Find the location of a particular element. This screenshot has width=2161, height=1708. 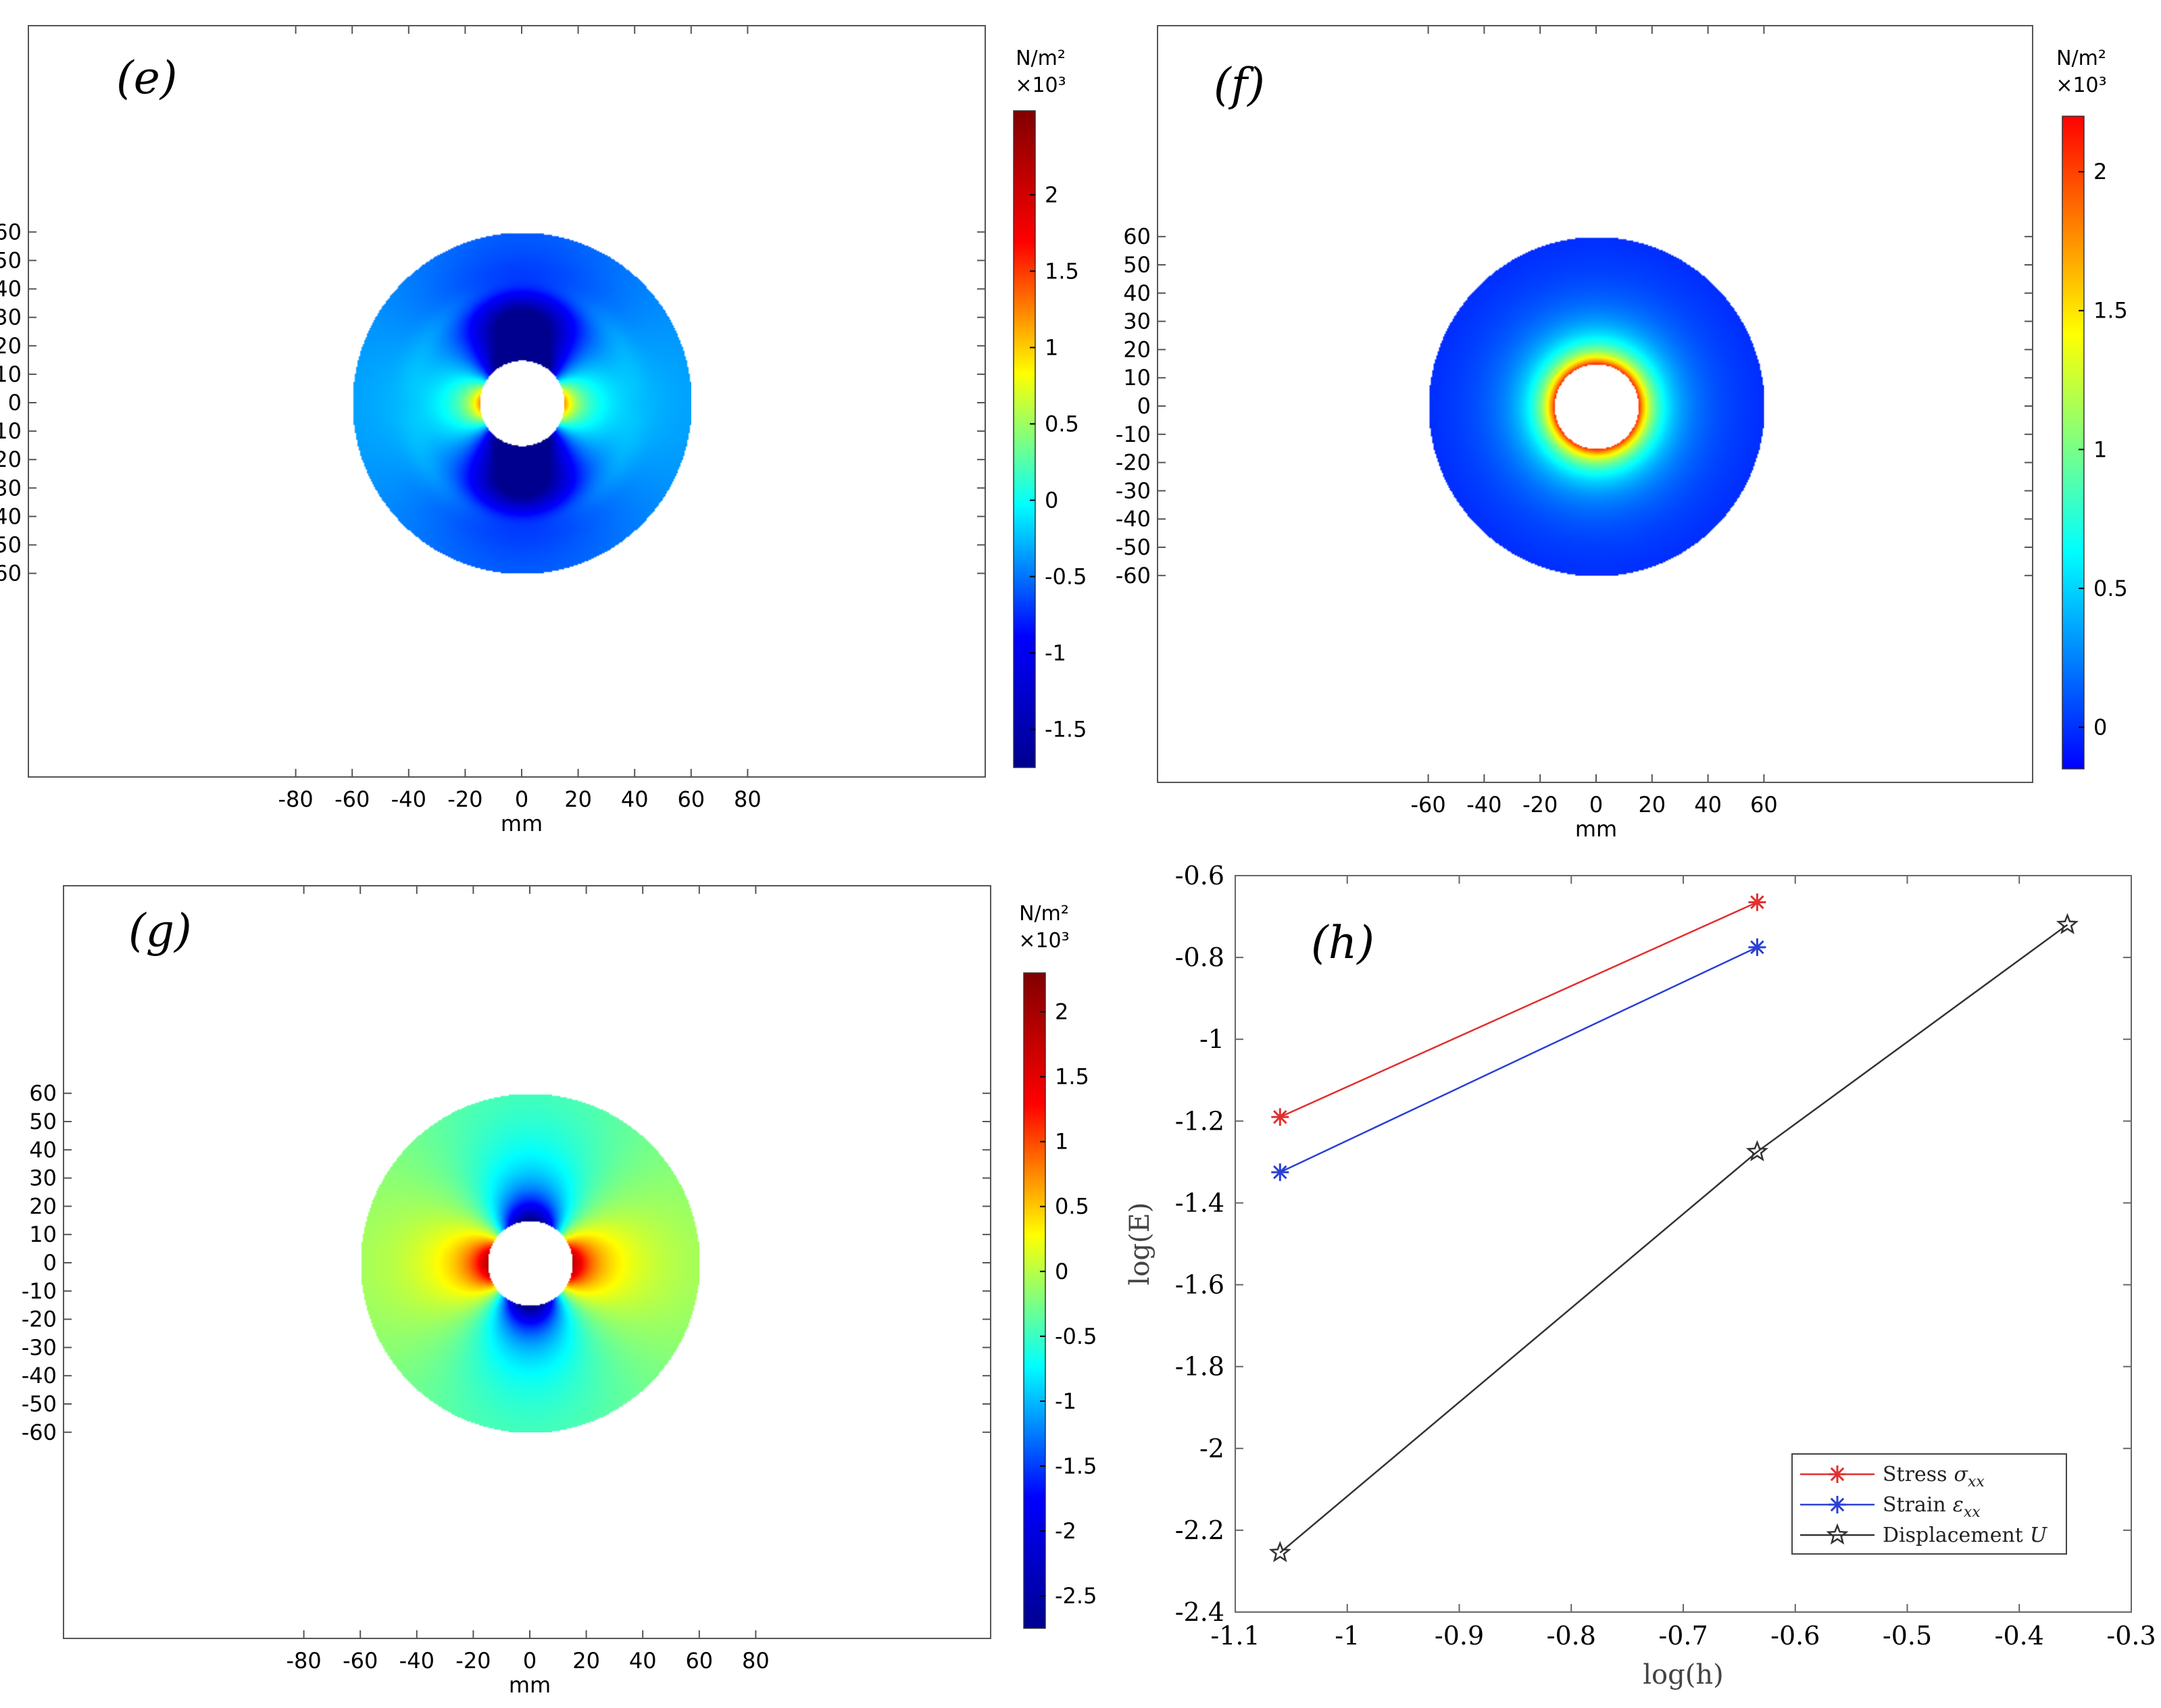

colorbar-tick-label: -2.5 is located at coordinates (1076, 1596).